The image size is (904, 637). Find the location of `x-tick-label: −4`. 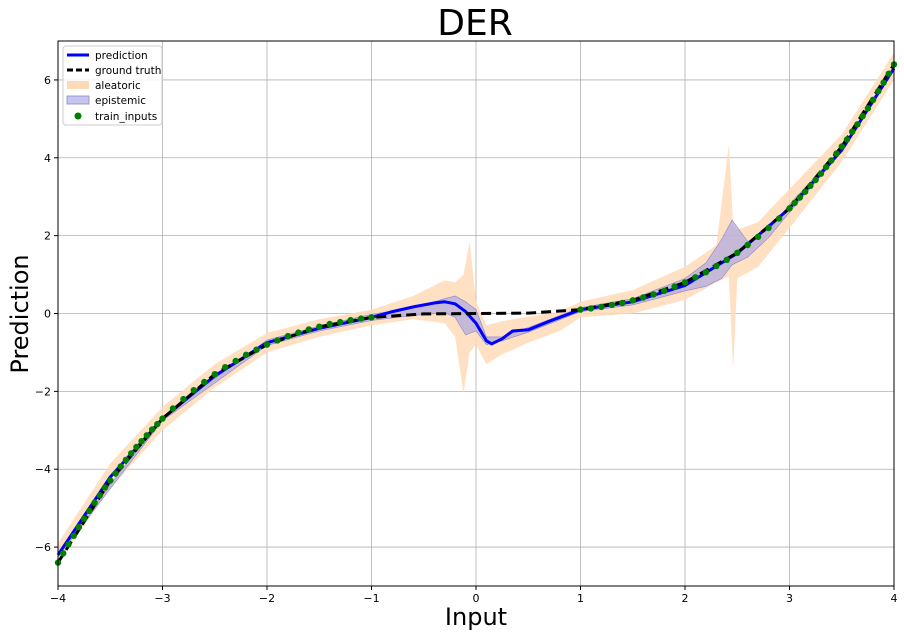

x-tick-label: −4 is located at coordinates (58, 598).